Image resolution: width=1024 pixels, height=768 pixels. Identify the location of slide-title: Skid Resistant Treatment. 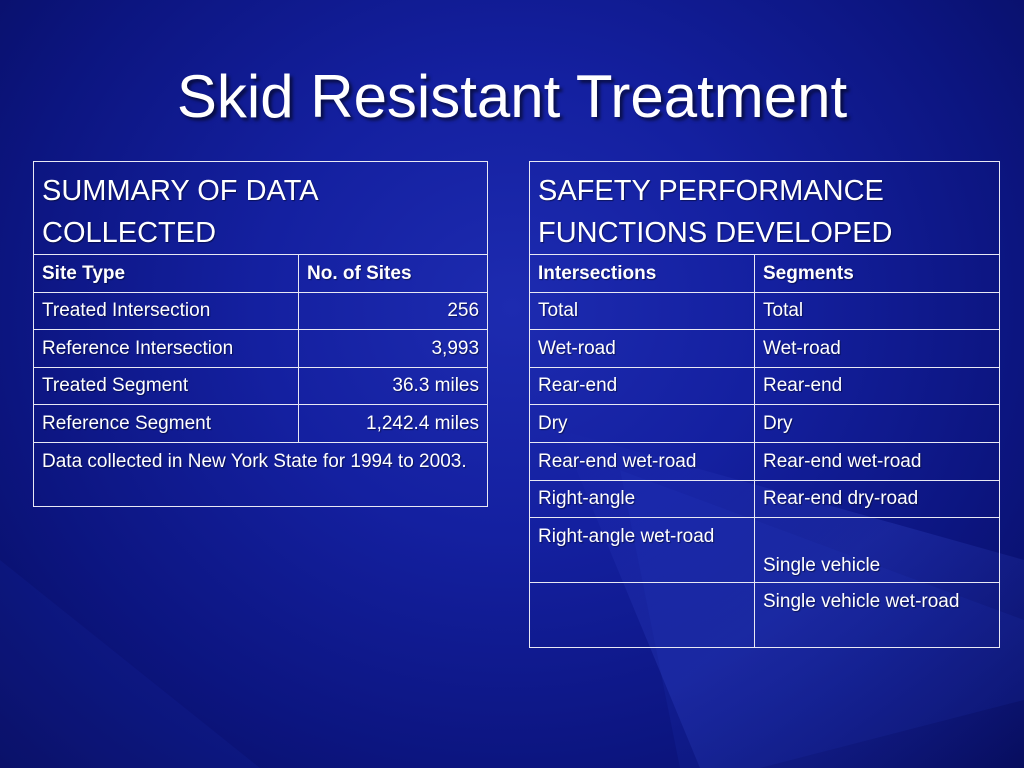
(512, 96).